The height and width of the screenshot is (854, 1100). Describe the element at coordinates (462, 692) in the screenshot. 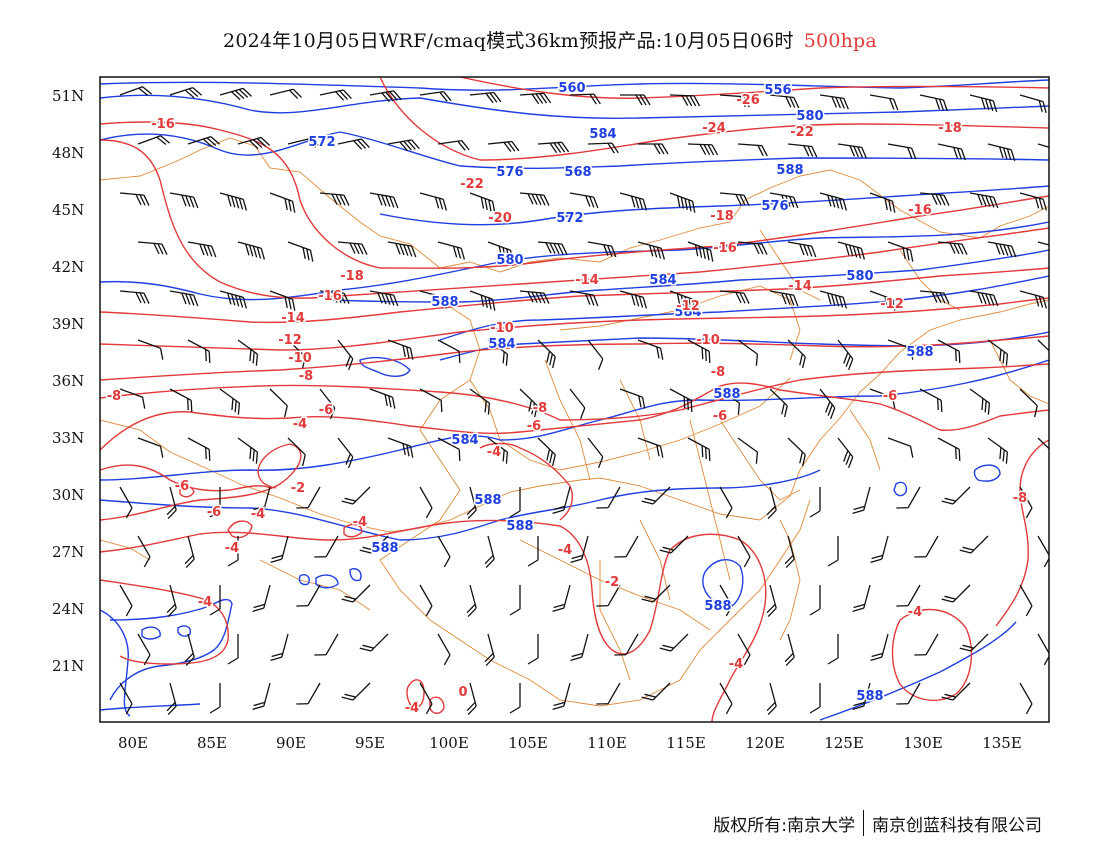

I see `temperature-contour-label: 0` at that location.